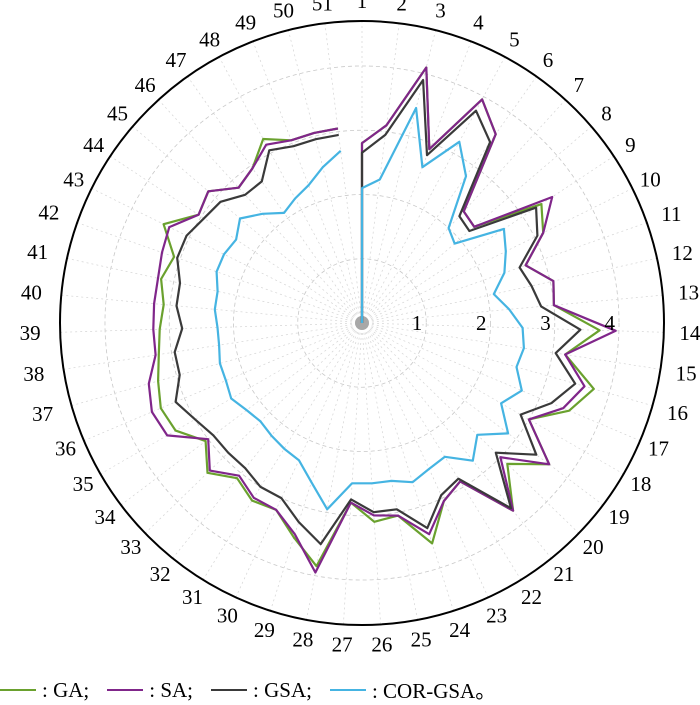 Image resolution: width=700 pixels, height=705 pixels. What do you see at coordinates (640, 484) in the screenshot?
I see `category-label: 18` at bounding box center [640, 484].